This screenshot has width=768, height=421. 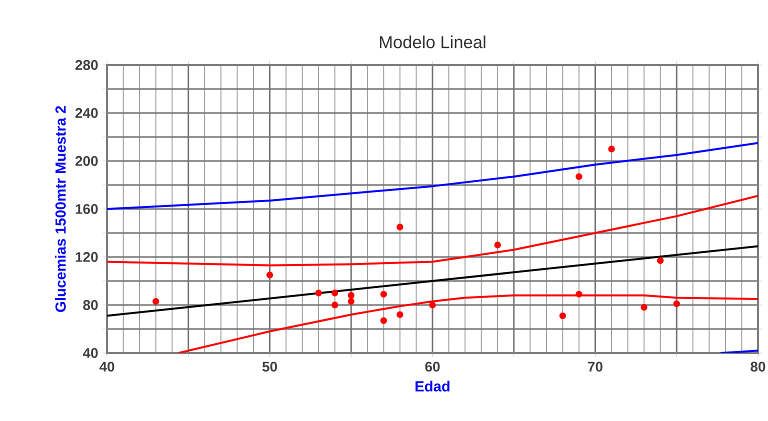 I want to click on x-tick-label: 70, so click(x=595, y=367).